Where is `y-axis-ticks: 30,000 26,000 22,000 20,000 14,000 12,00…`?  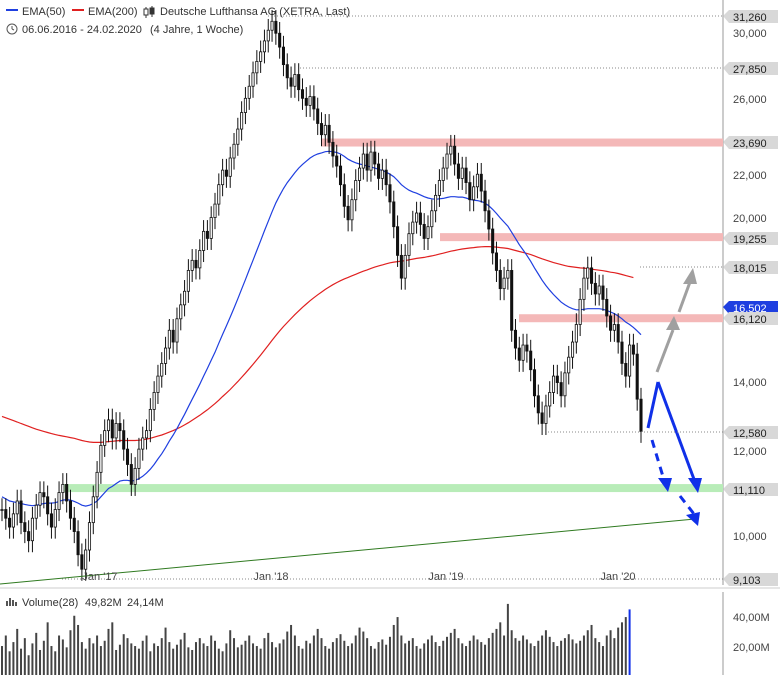 y-axis-ticks: 30,000 26,000 22,000 20,000 14,000 12,00… is located at coordinates (750, 285).